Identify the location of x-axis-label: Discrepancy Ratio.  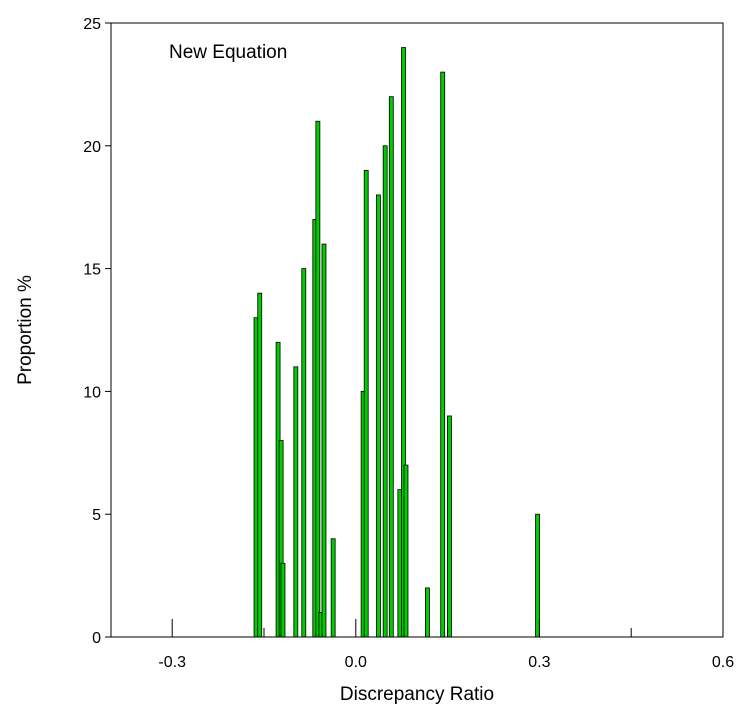
(417, 694).